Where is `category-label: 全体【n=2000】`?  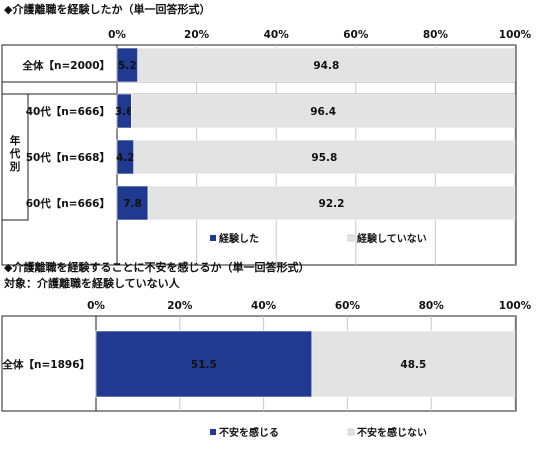
category-label: 全体【n=2000】 is located at coordinates (66, 65).